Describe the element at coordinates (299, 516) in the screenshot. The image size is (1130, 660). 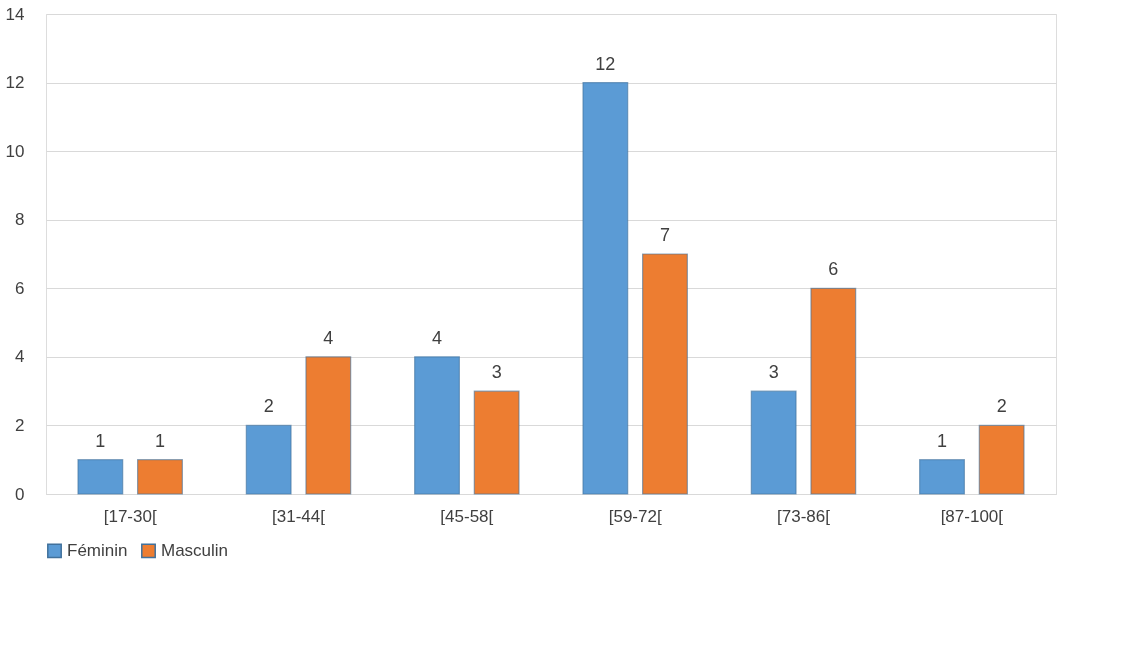
I see `x-tick-label: [31-44[` at that location.